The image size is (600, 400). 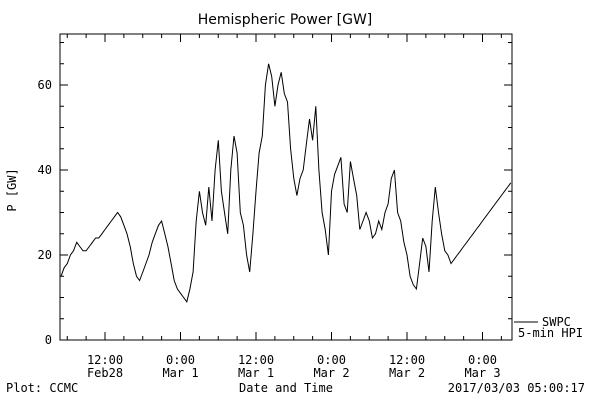 I want to click on x-tick-label-date: Feb28, so click(x=105, y=373).